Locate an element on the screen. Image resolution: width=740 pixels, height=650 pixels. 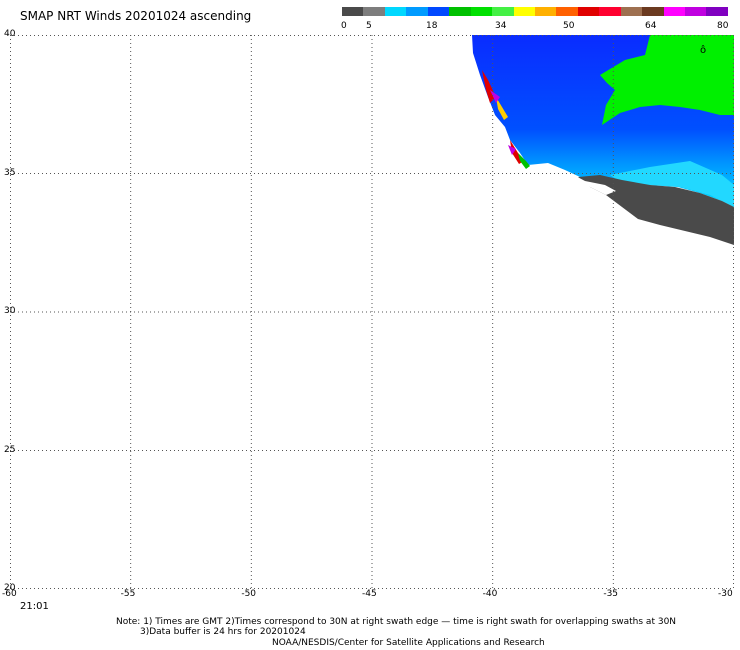
wind-barb-mark: ô is located at coordinates (703, 50).